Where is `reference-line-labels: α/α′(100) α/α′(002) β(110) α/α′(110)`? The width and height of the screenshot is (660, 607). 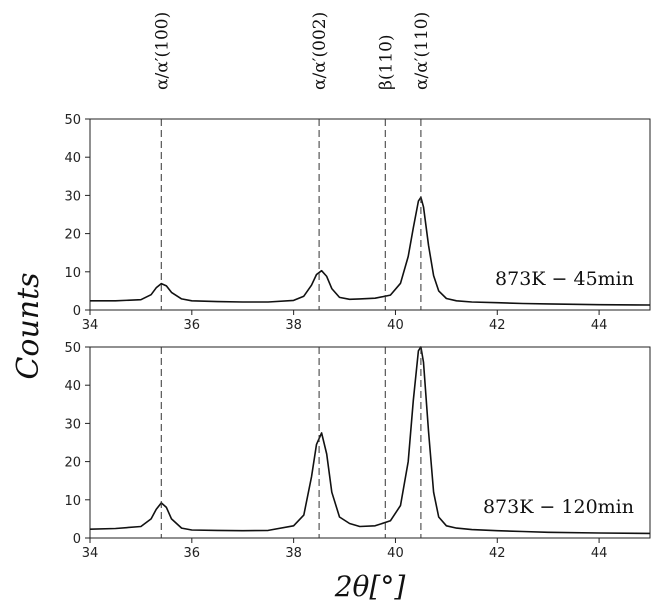
reference-line-labels: α/α′(100) α/α′(002) β(110) α/α′(110) is located at coordinates (292, 51).